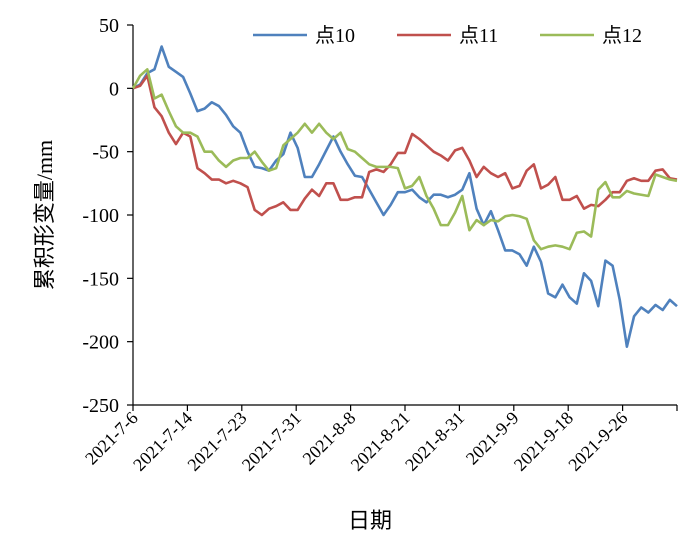 The height and width of the screenshot is (540, 700). I want to click on x-tick-label: 2021-8-31, so click(434, 441).